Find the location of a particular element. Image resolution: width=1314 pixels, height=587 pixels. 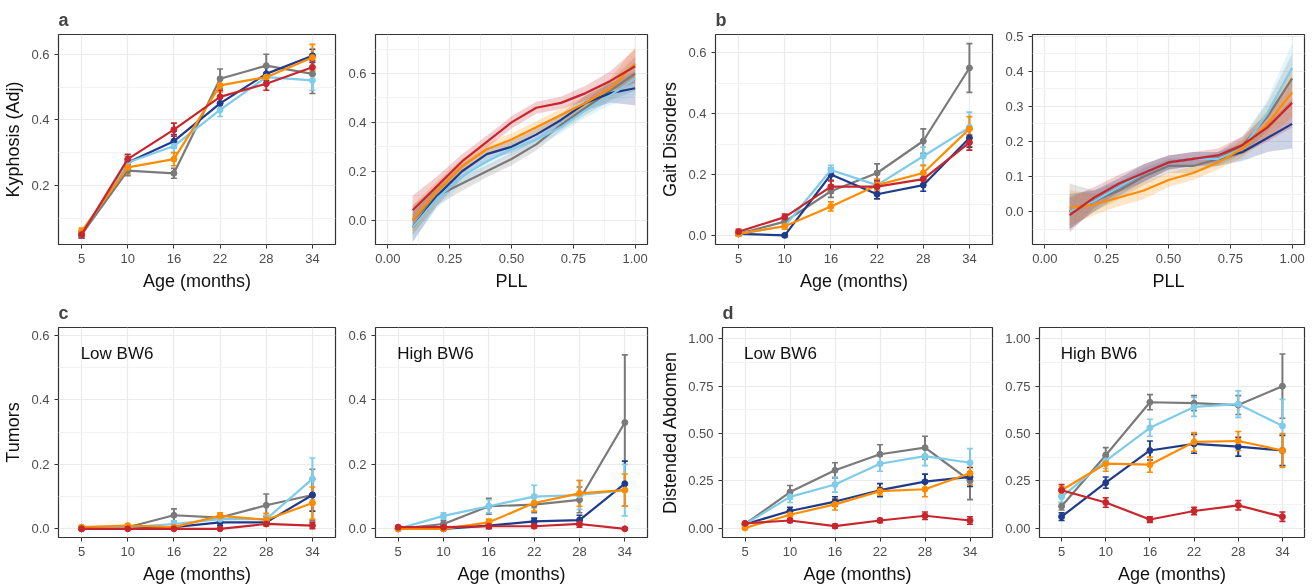

x-tick-label: 0.50 is located at coordinates (1168, 258).